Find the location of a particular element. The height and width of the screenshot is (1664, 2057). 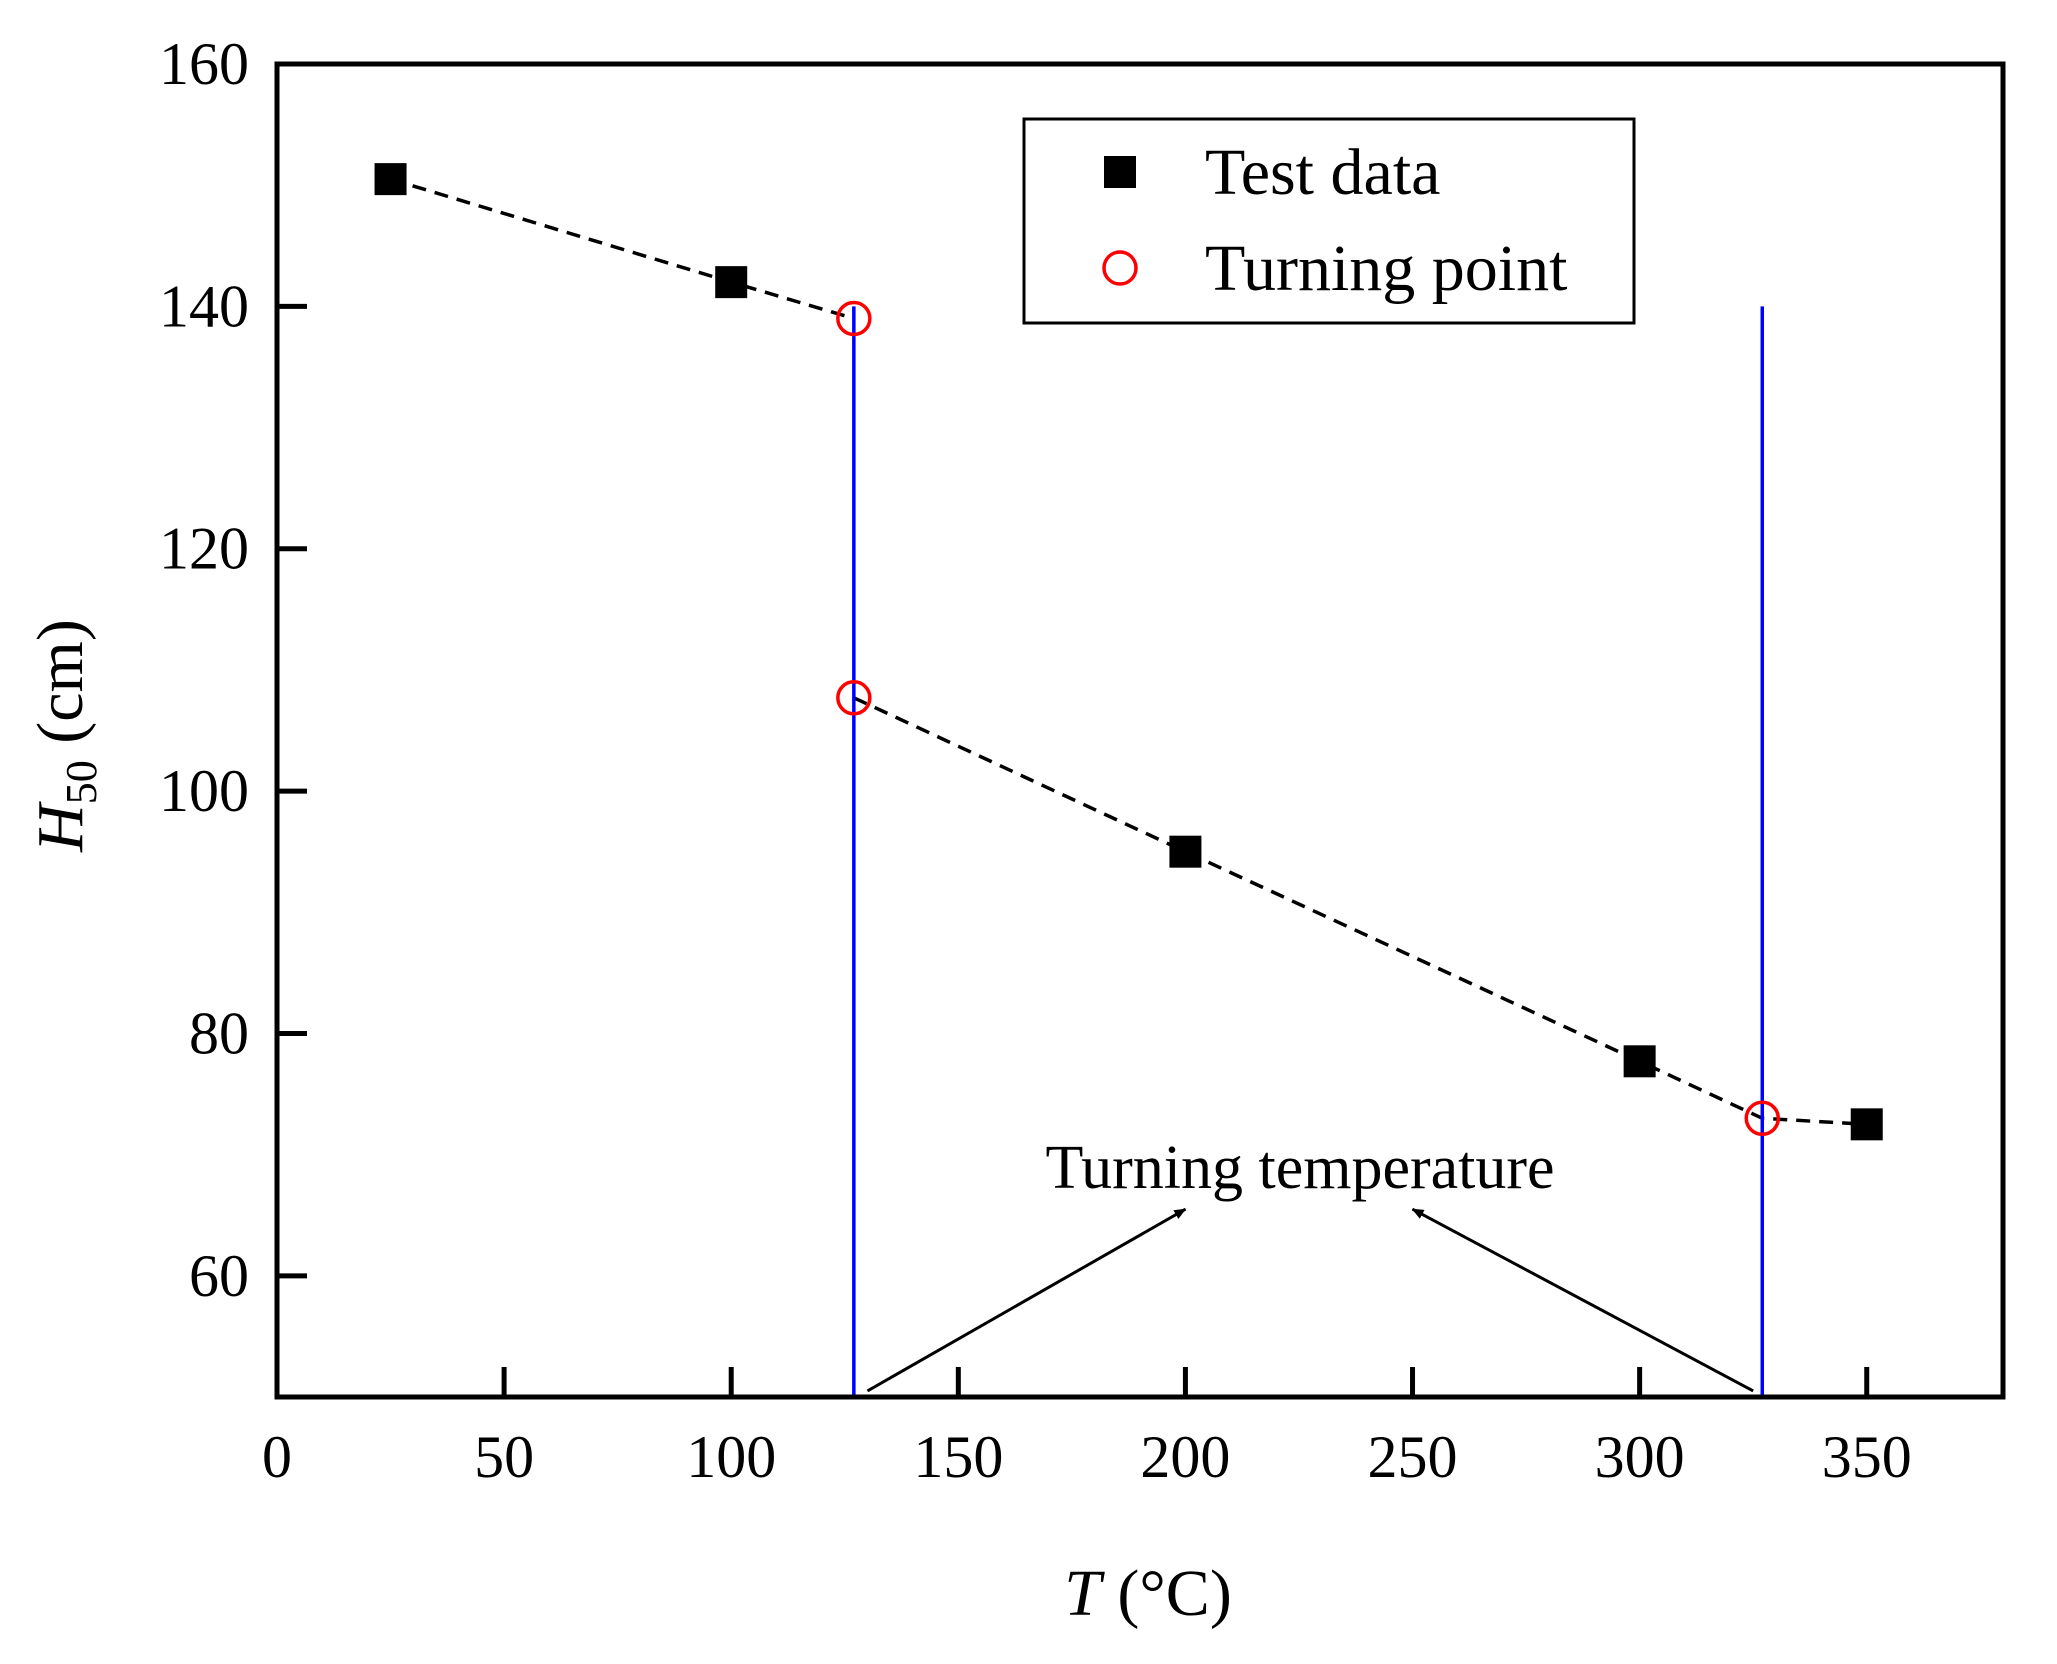

x-axis-title: T (°C) is located at coordinates (1148, 1593).